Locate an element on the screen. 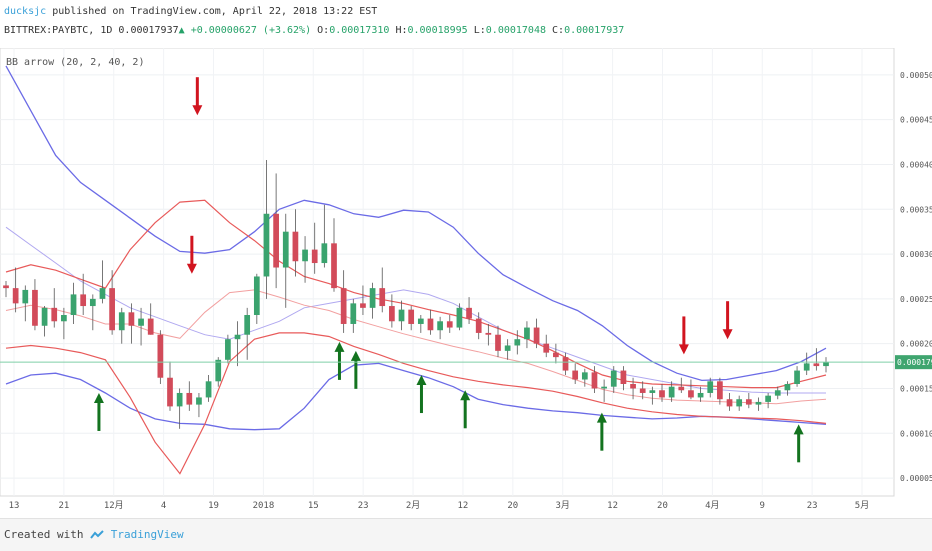  x-tick-label: 4月 is located at coordinates (712, 505).